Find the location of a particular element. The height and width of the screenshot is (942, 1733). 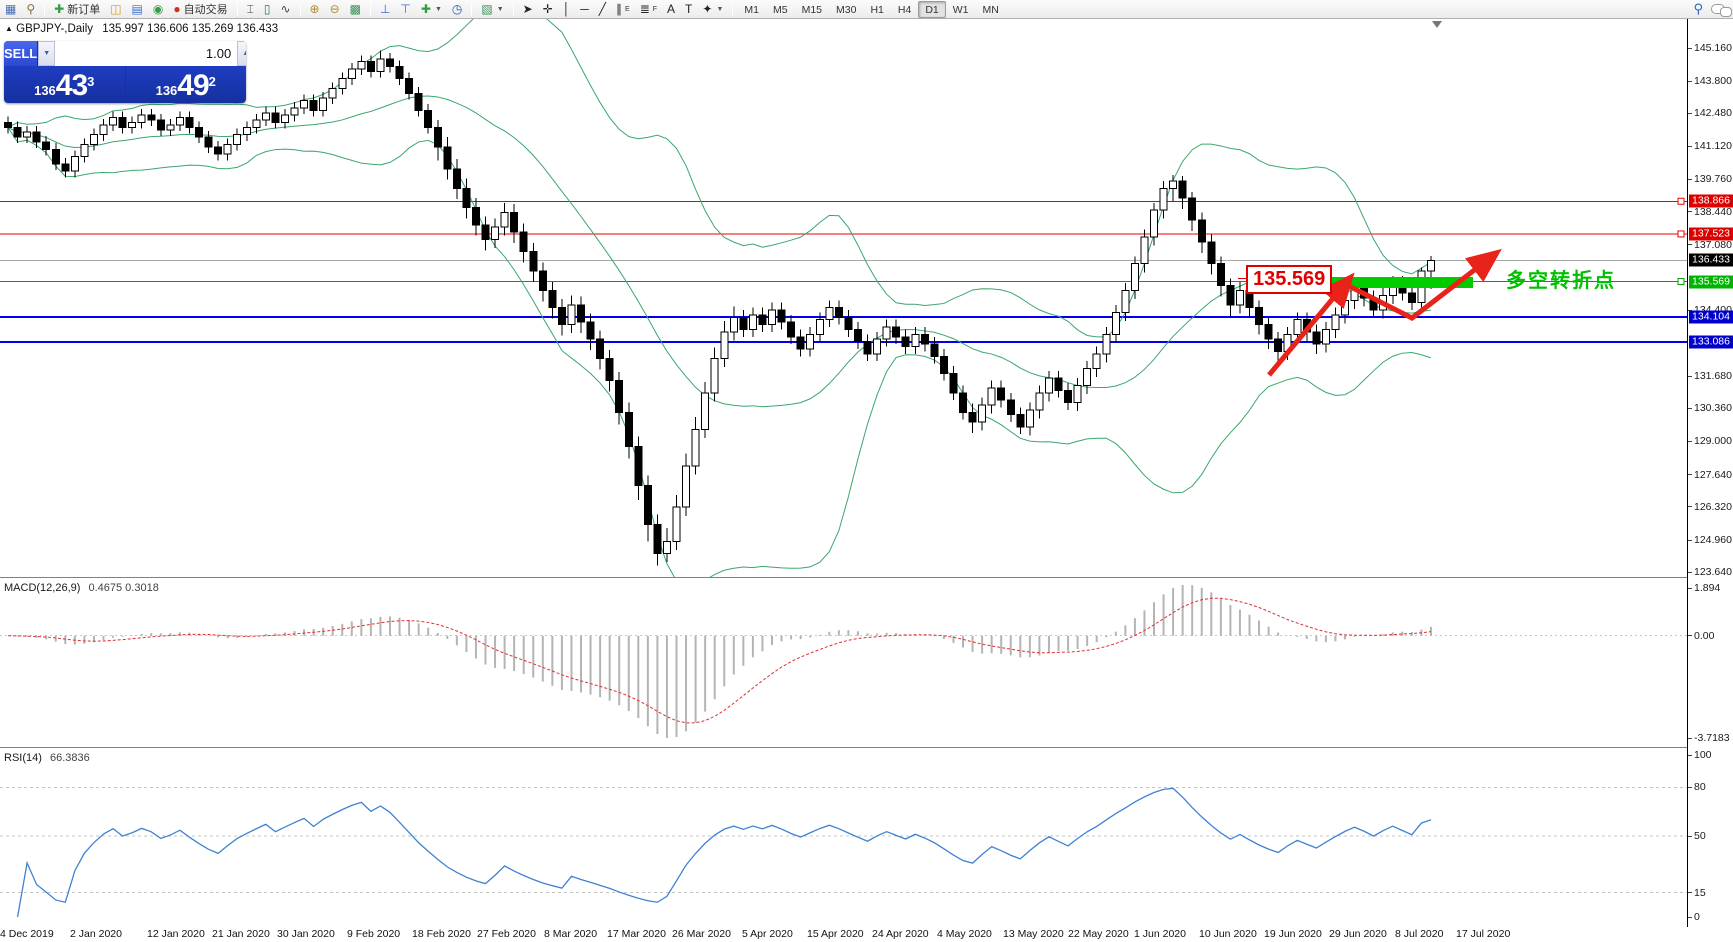

timeframe-w1-button: W1 is located at coordinates (960, 9).